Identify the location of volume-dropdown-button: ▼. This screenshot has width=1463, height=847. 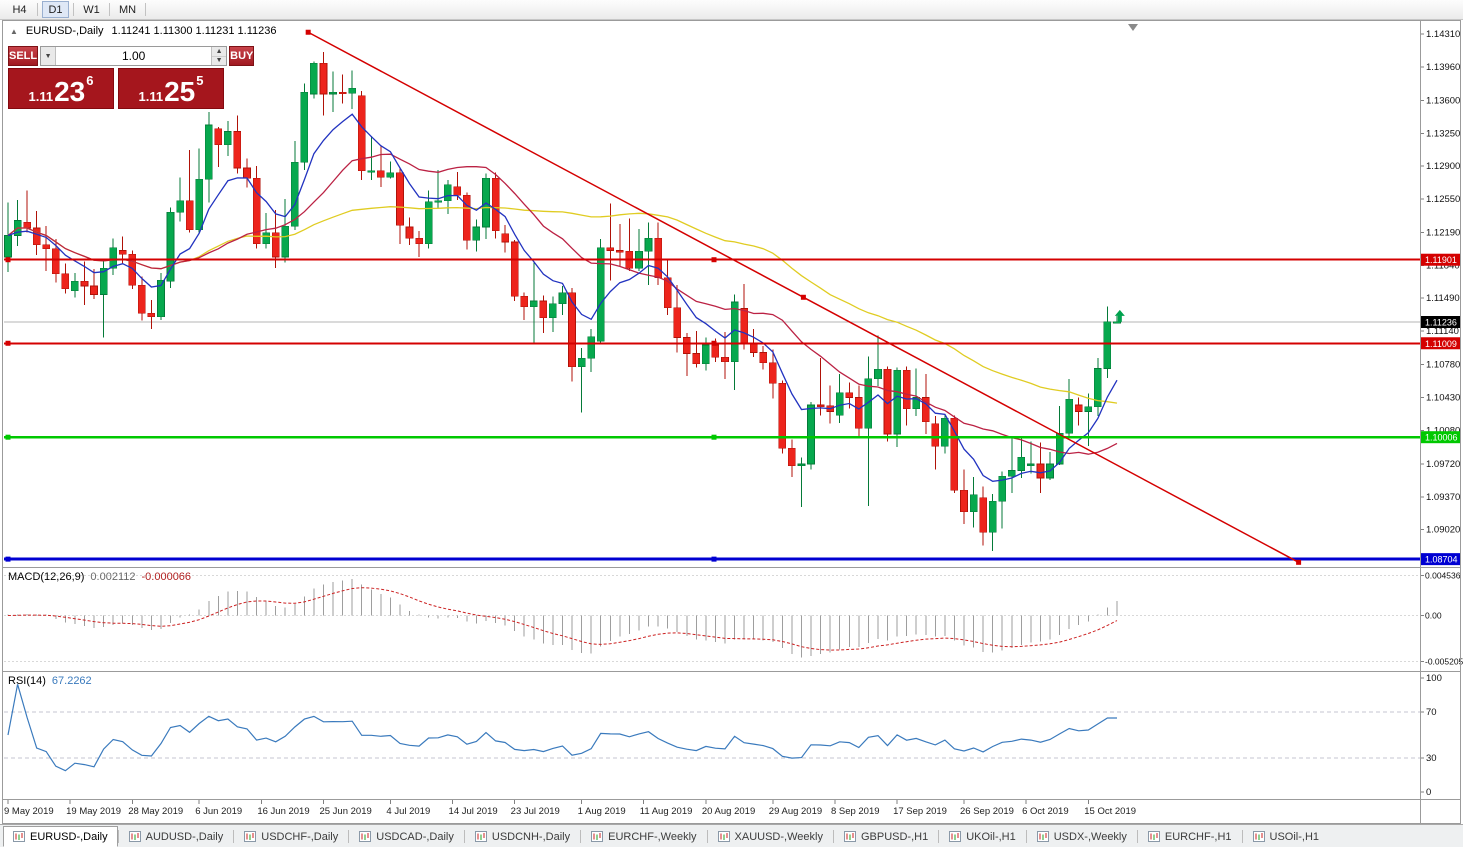
(49, 56).